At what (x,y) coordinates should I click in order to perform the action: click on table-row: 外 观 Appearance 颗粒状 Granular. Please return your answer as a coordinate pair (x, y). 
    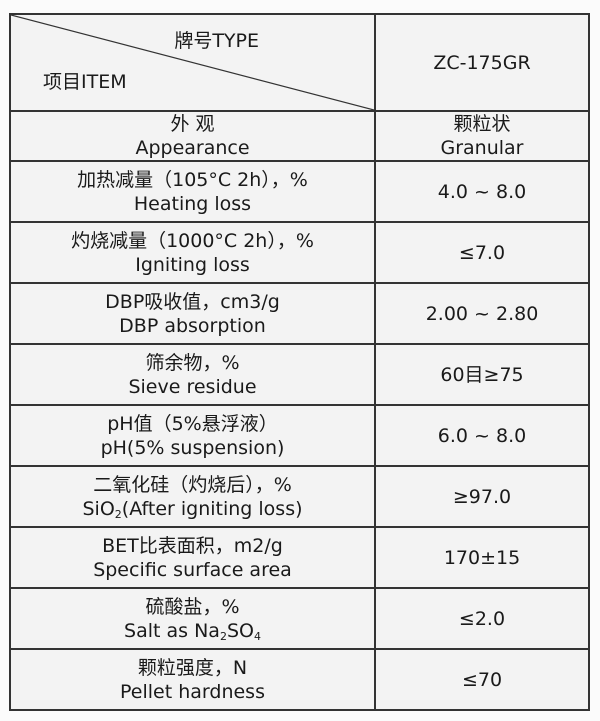
    Looking at the image, I should click on (299, 136).